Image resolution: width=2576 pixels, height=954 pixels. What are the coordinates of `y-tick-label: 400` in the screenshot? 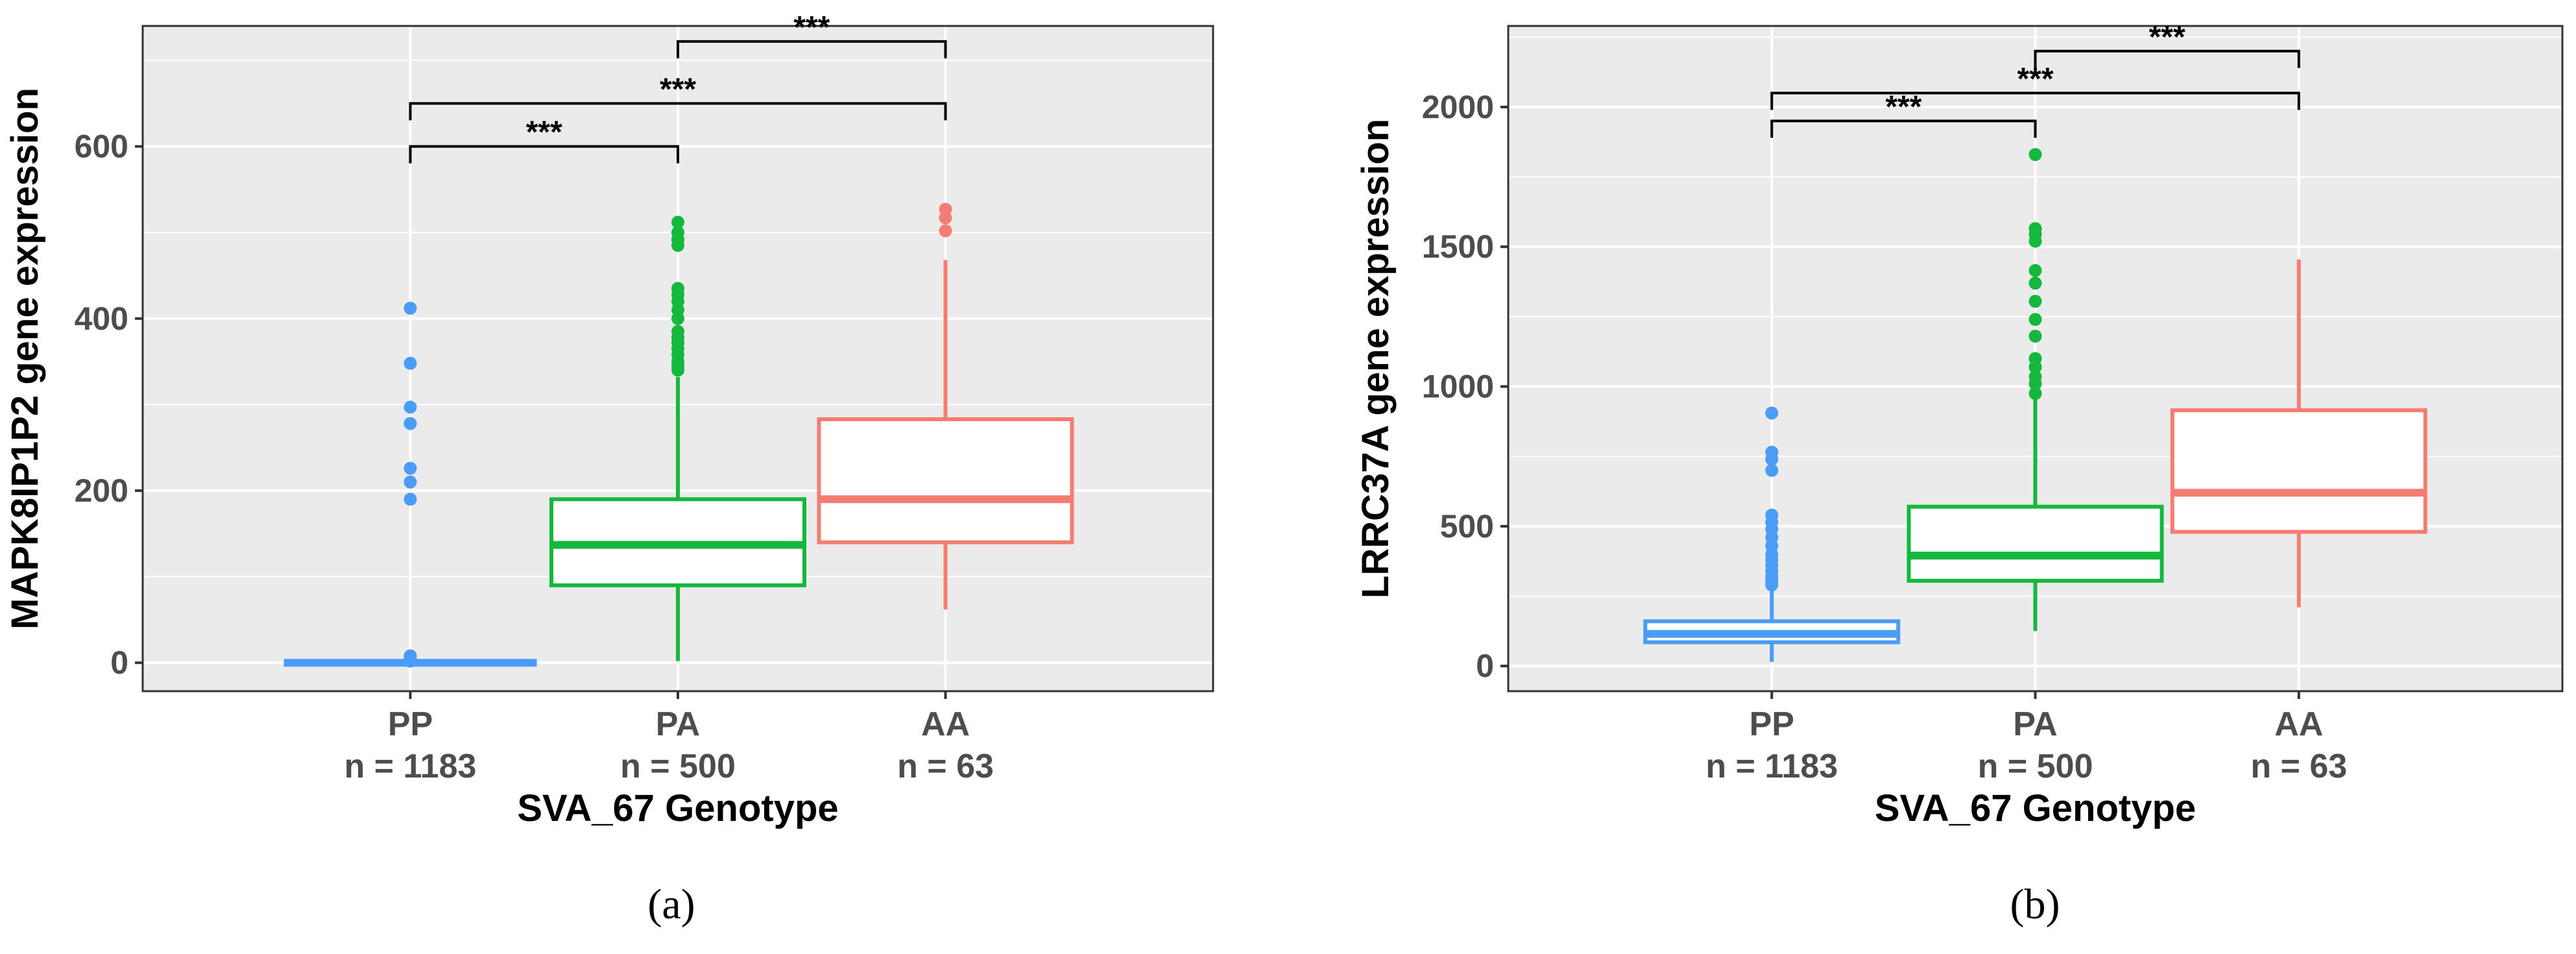 It's located at (101, 319).